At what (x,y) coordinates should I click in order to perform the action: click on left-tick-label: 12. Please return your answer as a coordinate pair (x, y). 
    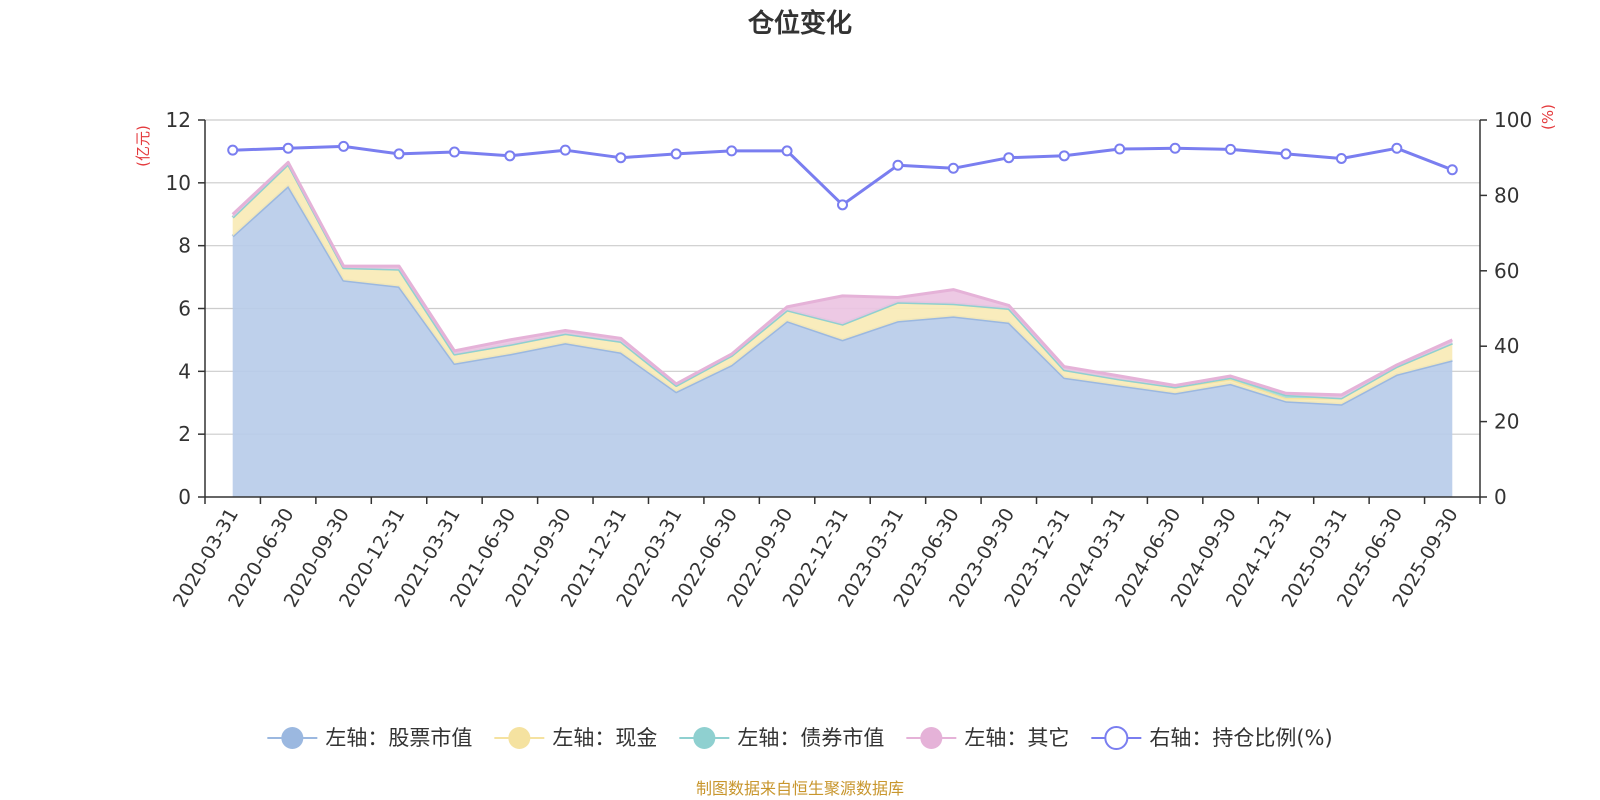
    Looking at the image, I should click on (178, 120).